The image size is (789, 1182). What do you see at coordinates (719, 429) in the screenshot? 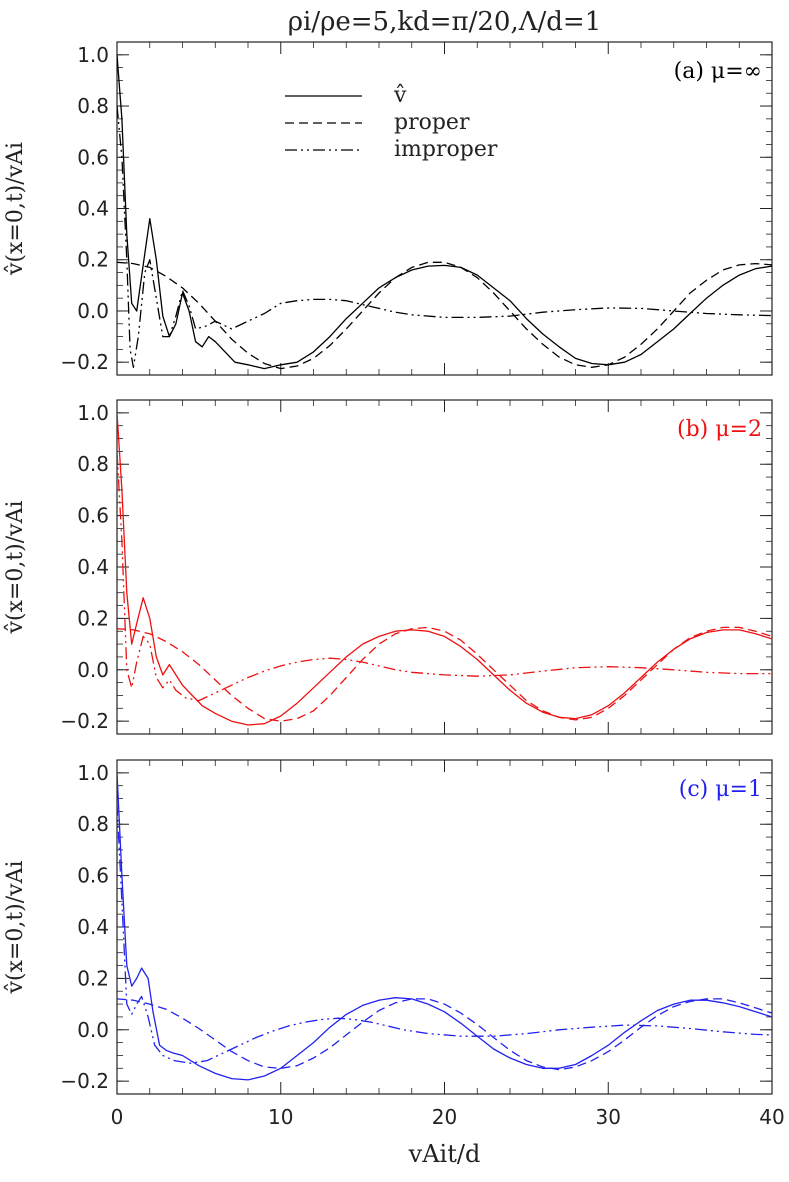
I see `panel-label: (b) μ=2` at bounding box center [719, 429].